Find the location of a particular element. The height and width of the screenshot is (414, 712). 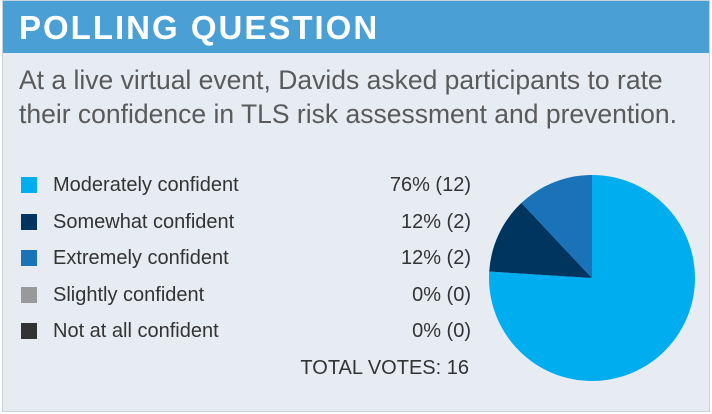

legend-item-slightly-confident: Slightly confident 0% (0) is located at coordinates (246, 299).